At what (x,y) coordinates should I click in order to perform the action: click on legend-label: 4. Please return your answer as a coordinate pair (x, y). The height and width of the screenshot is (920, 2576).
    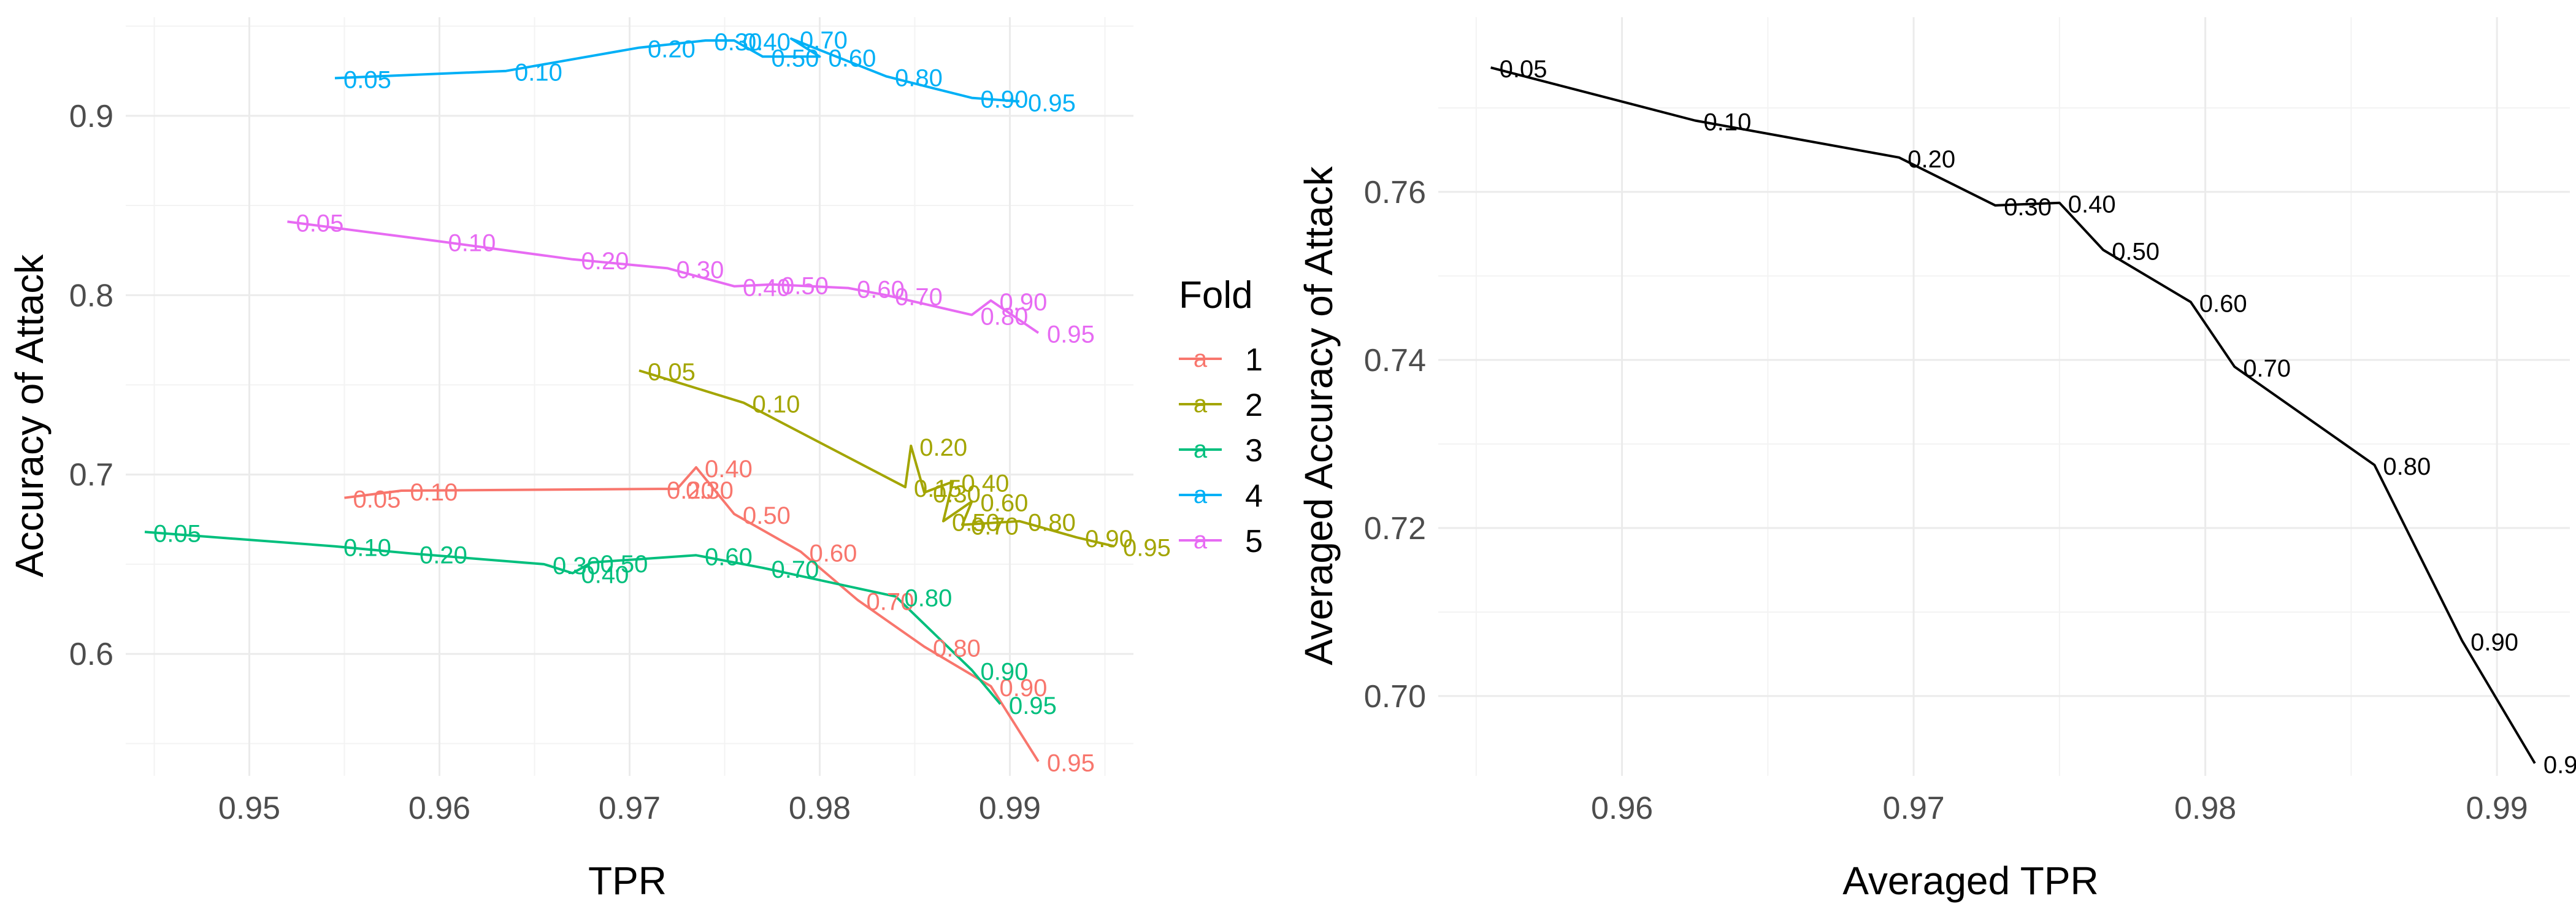
    Looking at the image, I should click on (1254, 496).